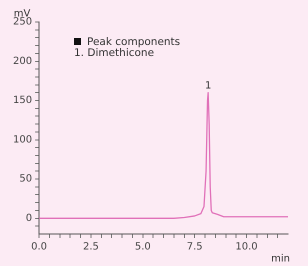  What do you see at coordinates (280, 259) in the screenshot?
I see `x-axis-title: min` at bounding box center [280, 259].